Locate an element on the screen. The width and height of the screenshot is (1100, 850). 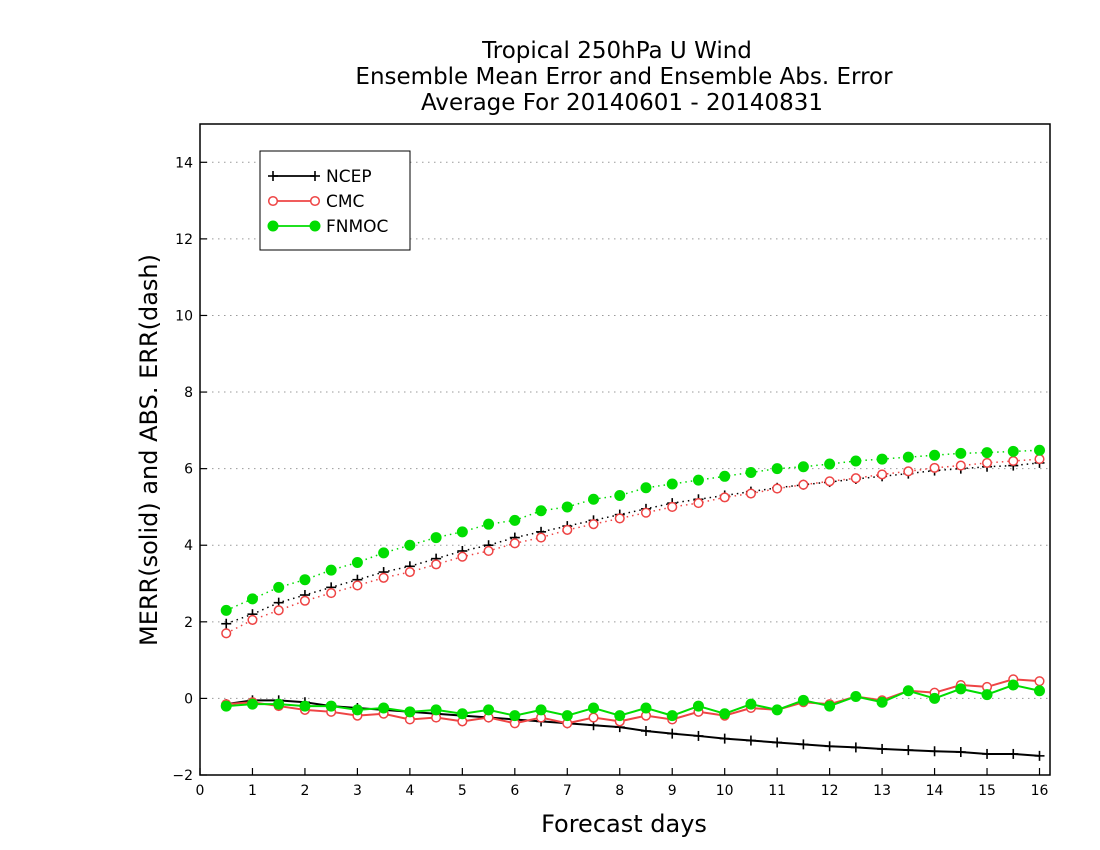
ncep-abs-error-line is located at coordinates (632, 543).